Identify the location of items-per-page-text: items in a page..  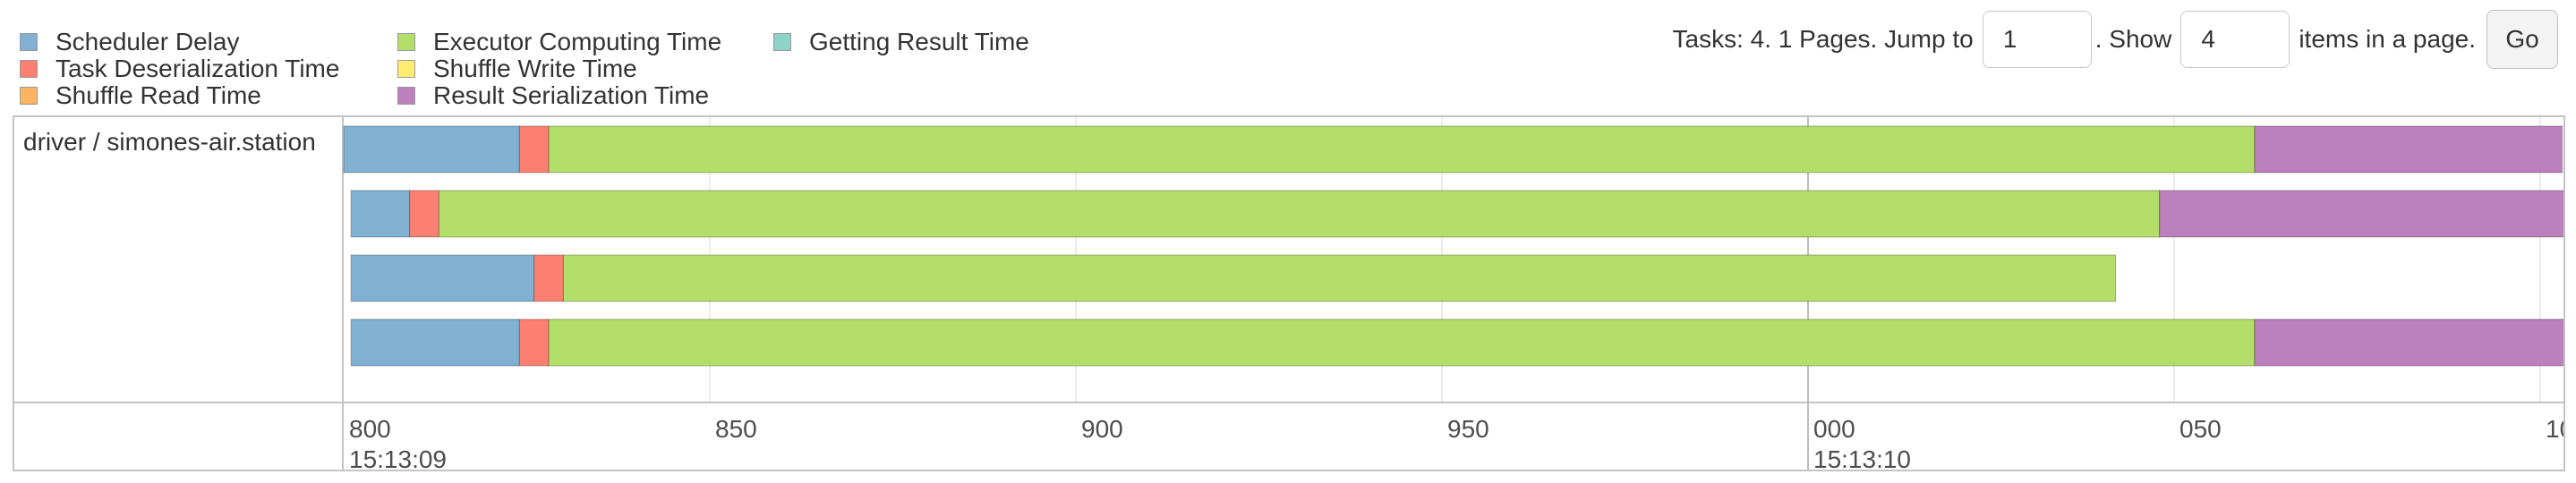
(2387, 39).